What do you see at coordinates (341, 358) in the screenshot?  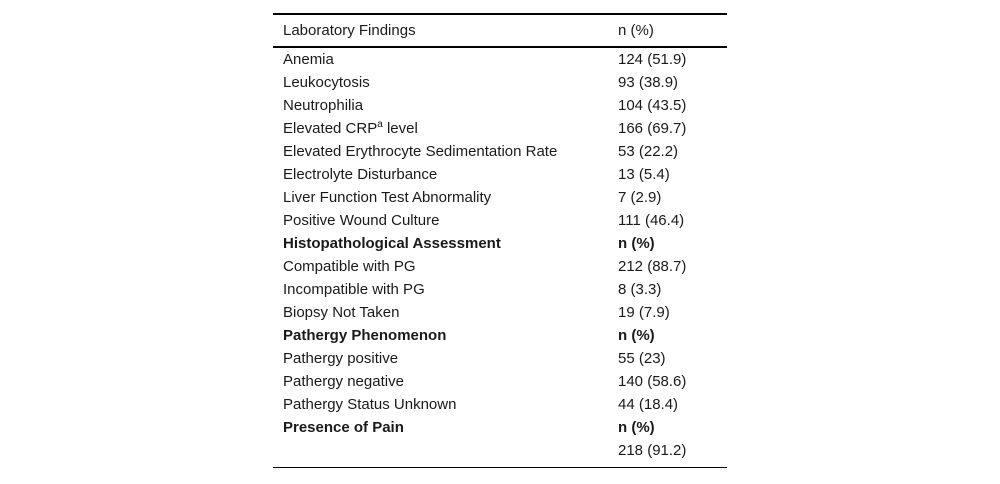 I see `row-label: Pathergy positive` at bounding box center [341, 358].